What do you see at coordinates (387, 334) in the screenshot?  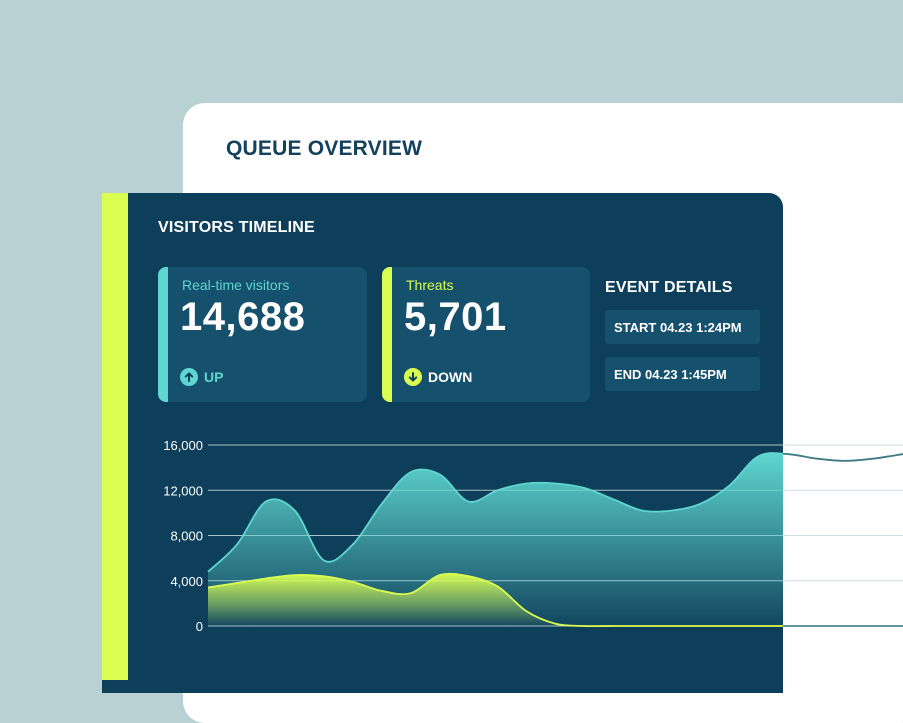 I see `threats-strip` at bounding box center [387, 334].